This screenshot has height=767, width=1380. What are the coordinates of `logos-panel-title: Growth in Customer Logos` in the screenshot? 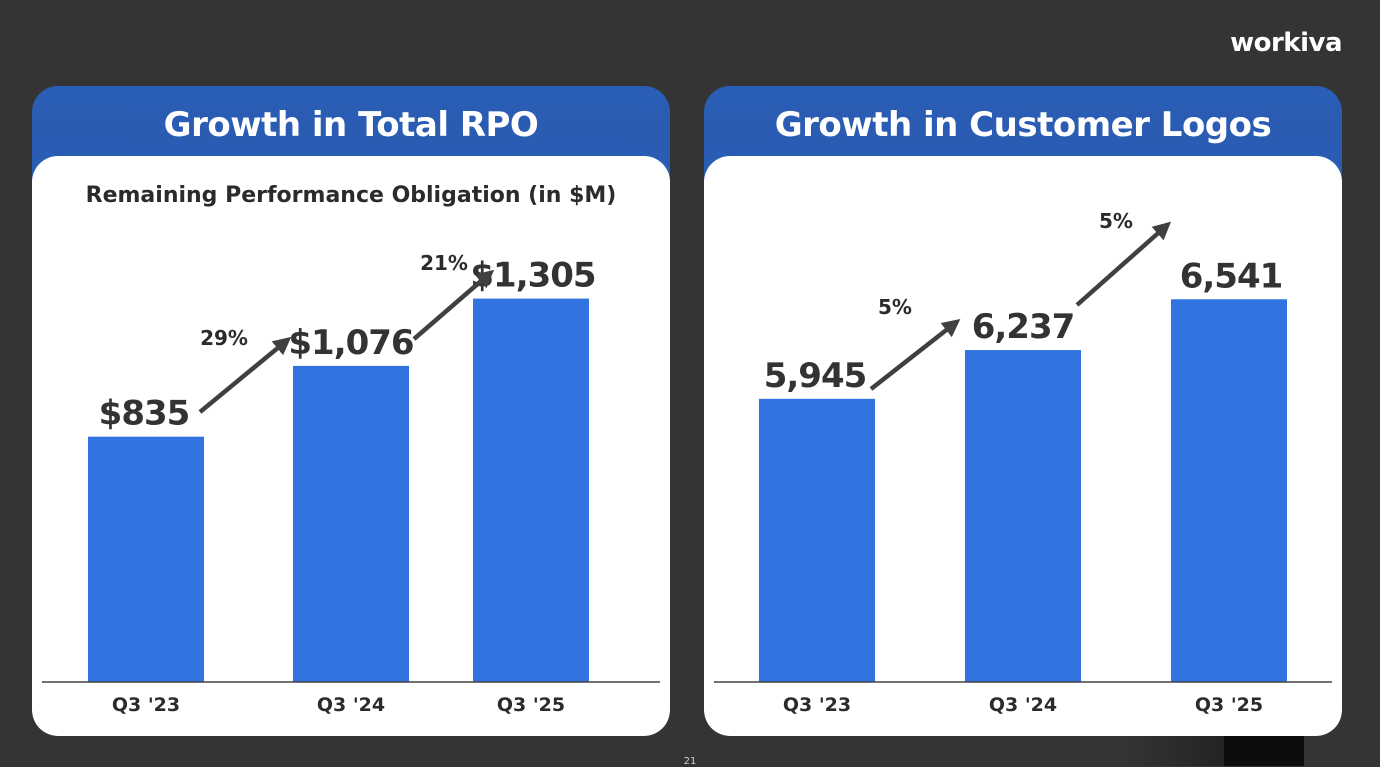 It's located at (1023, 125).